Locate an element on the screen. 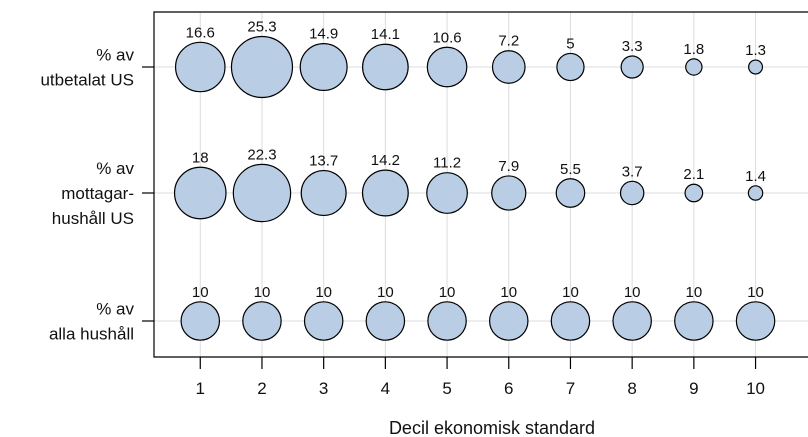  y-tick-label: mottagar- is located at coordinates (97, 193).